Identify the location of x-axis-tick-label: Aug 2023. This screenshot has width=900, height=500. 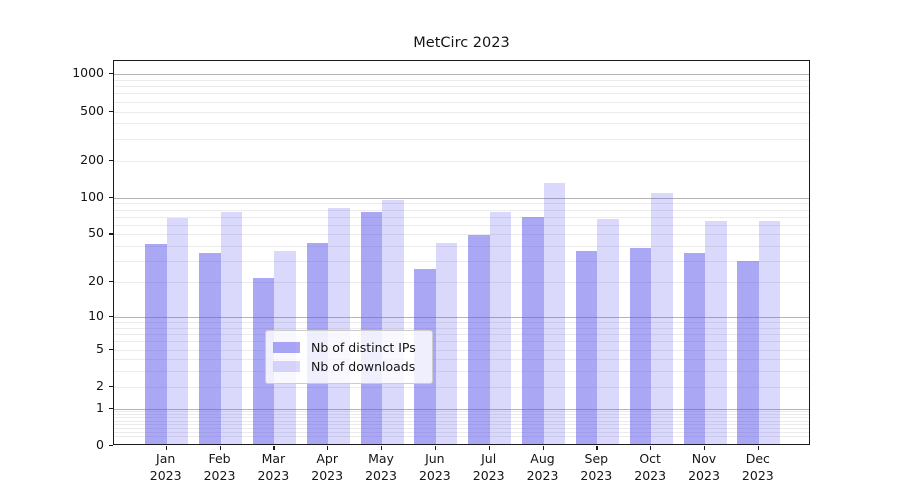
(542, 467).